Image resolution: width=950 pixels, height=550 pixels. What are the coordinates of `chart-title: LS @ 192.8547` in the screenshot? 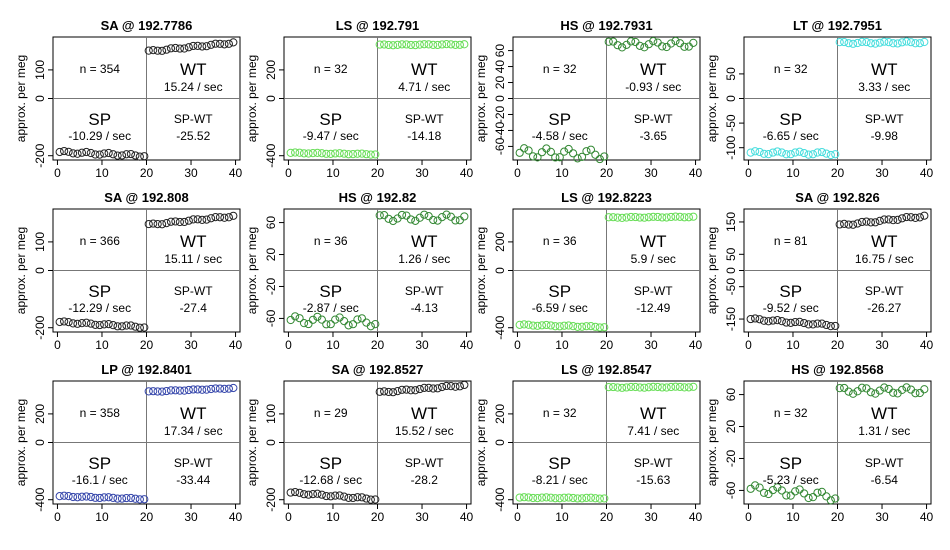 It's located at (606, 369).